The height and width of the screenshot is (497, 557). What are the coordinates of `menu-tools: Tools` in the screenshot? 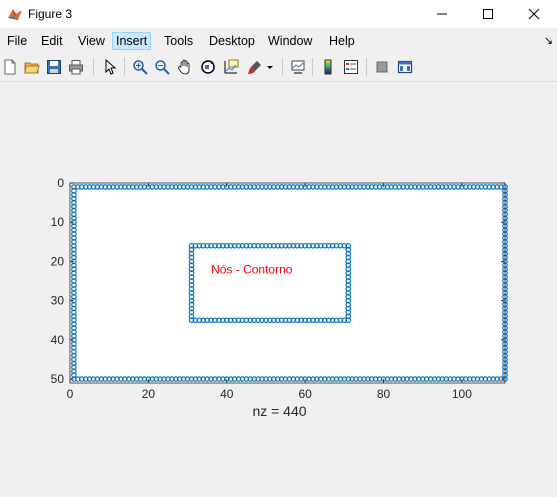 It's located at (179, 41).